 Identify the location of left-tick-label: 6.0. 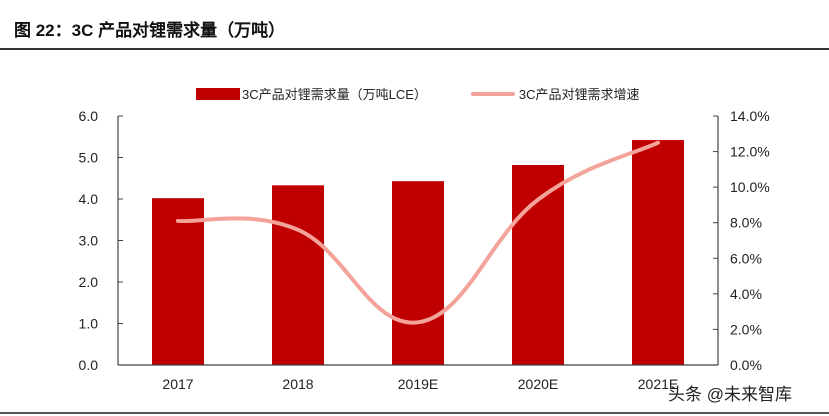
(89, 116).